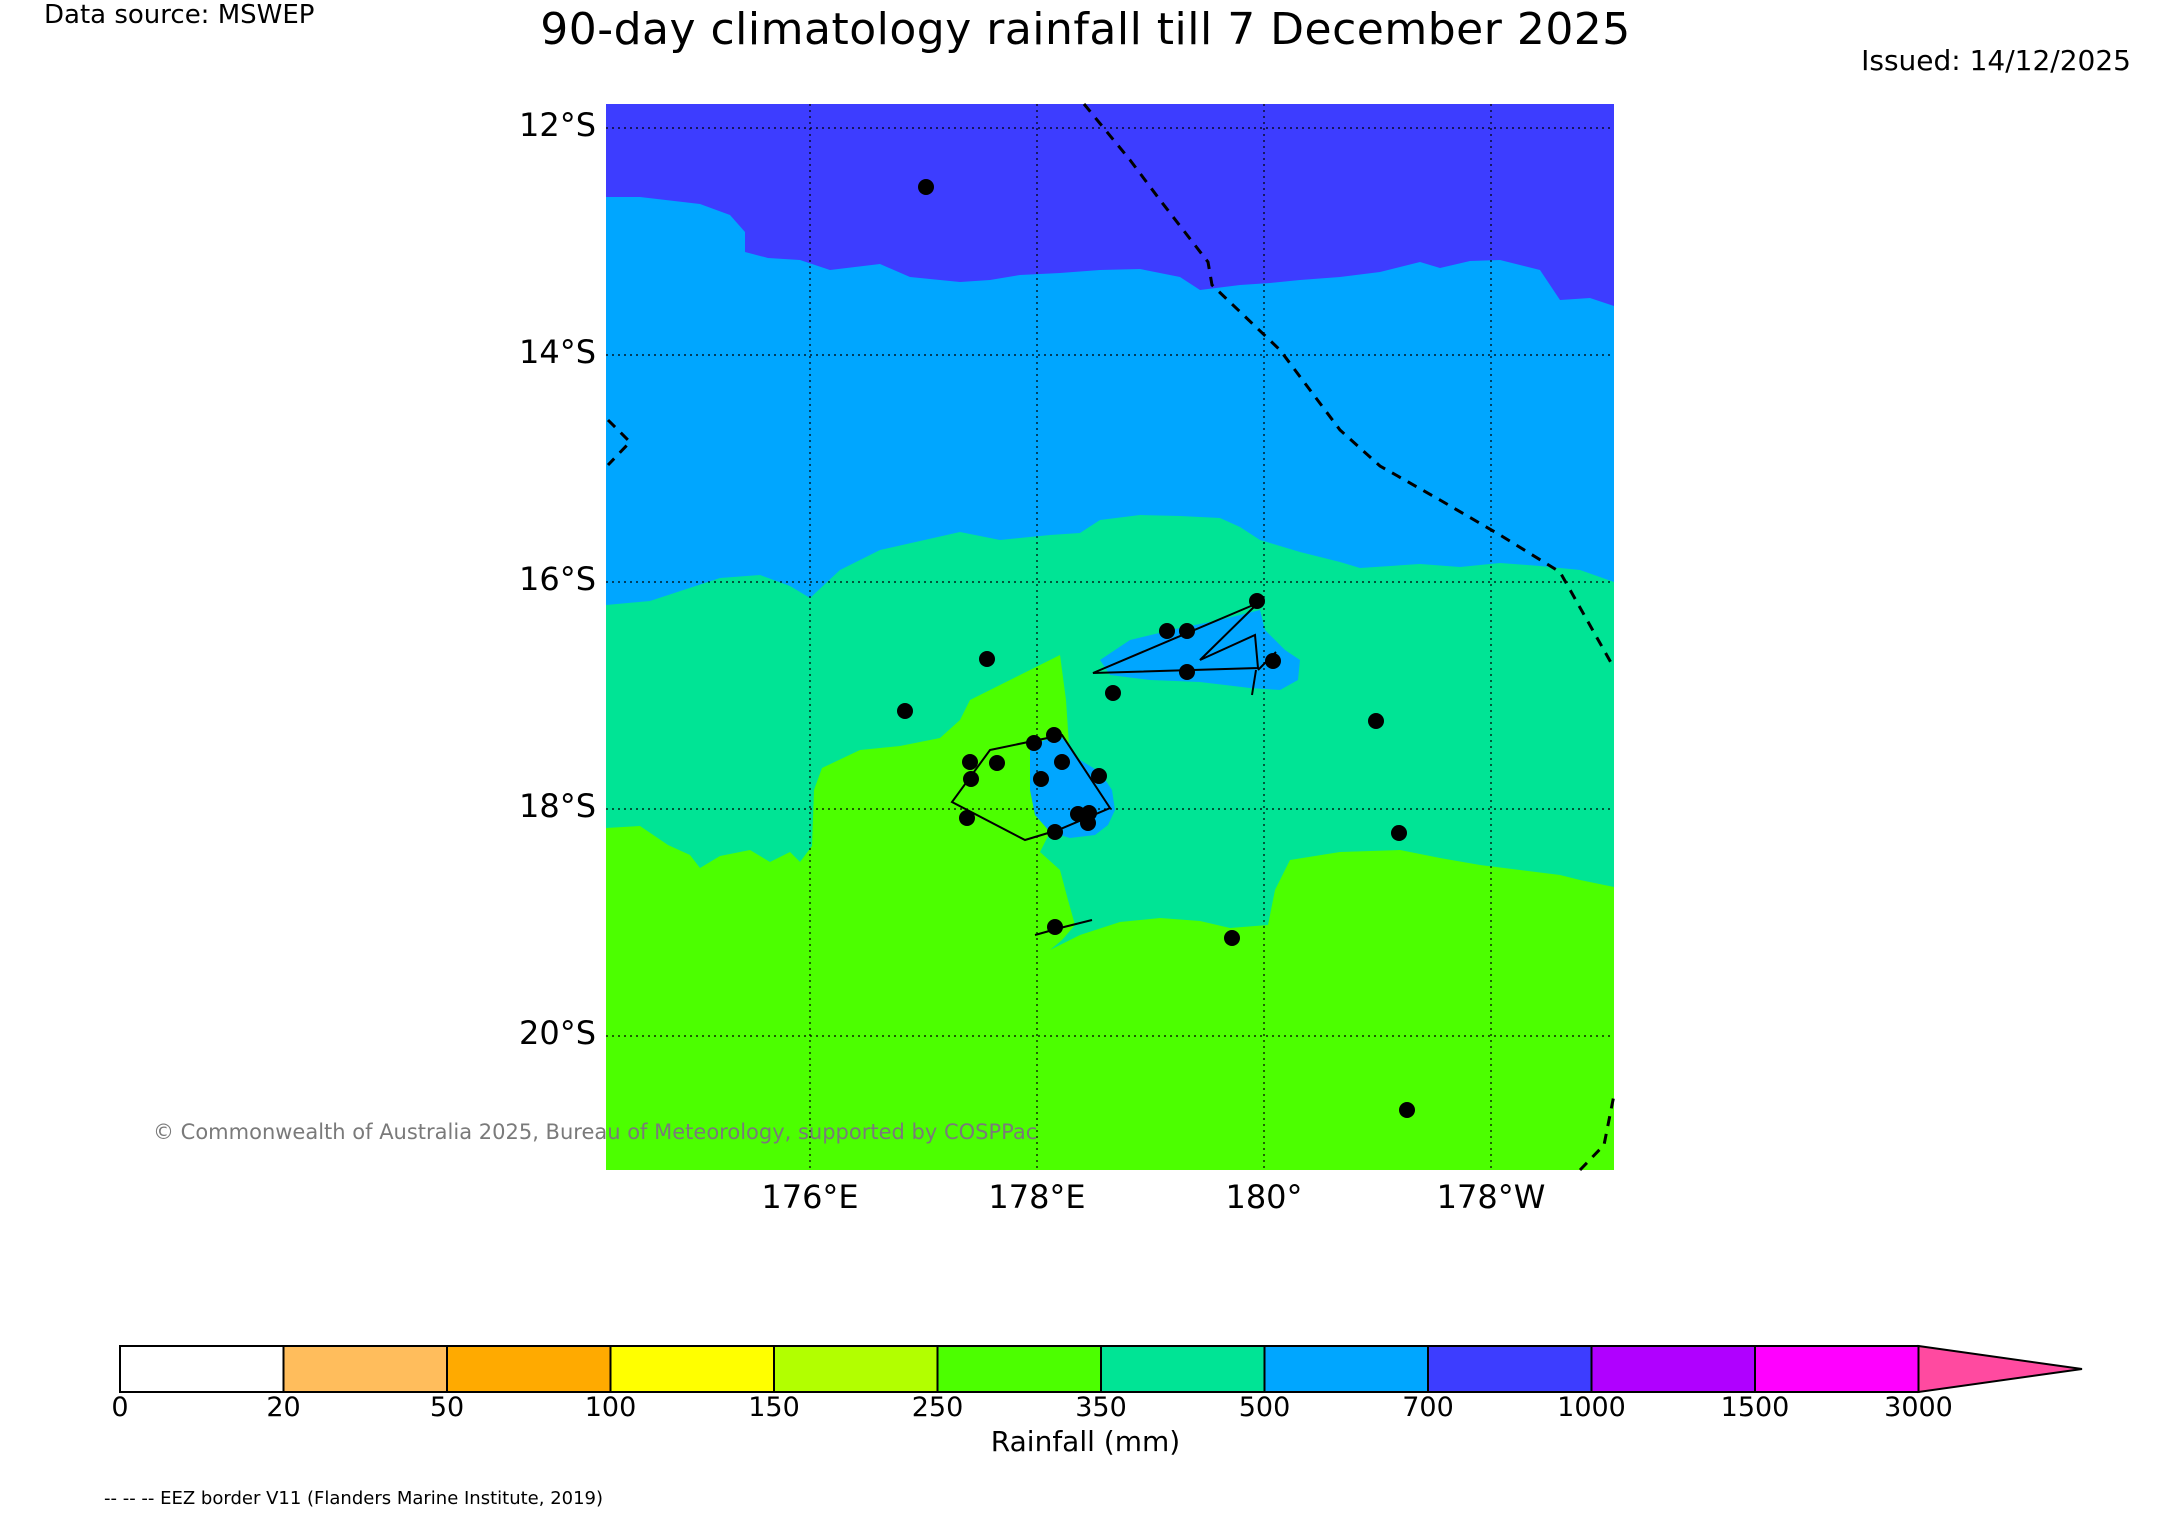 The width and height of the screenshot is (2171, 1517). What do you see at coordinates (774, 1407) in the screenshot?
I see `colorbar-tick: 150` at bounding box center [774, 1407].